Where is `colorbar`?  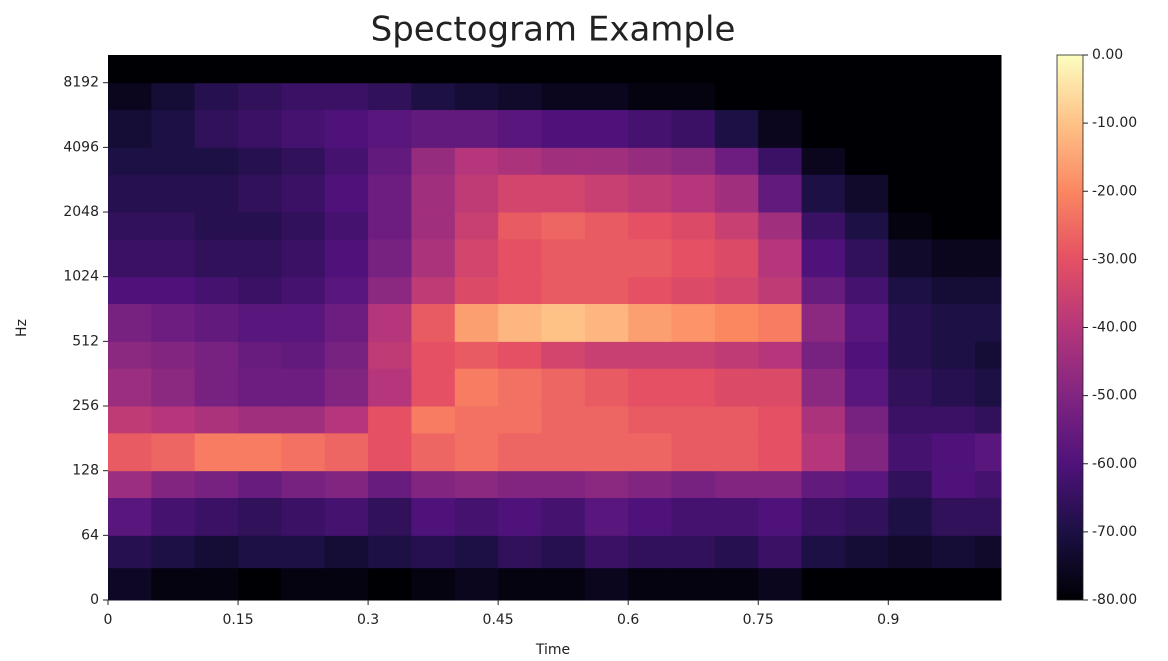 colorbar is located at coordinates (1070, 327).